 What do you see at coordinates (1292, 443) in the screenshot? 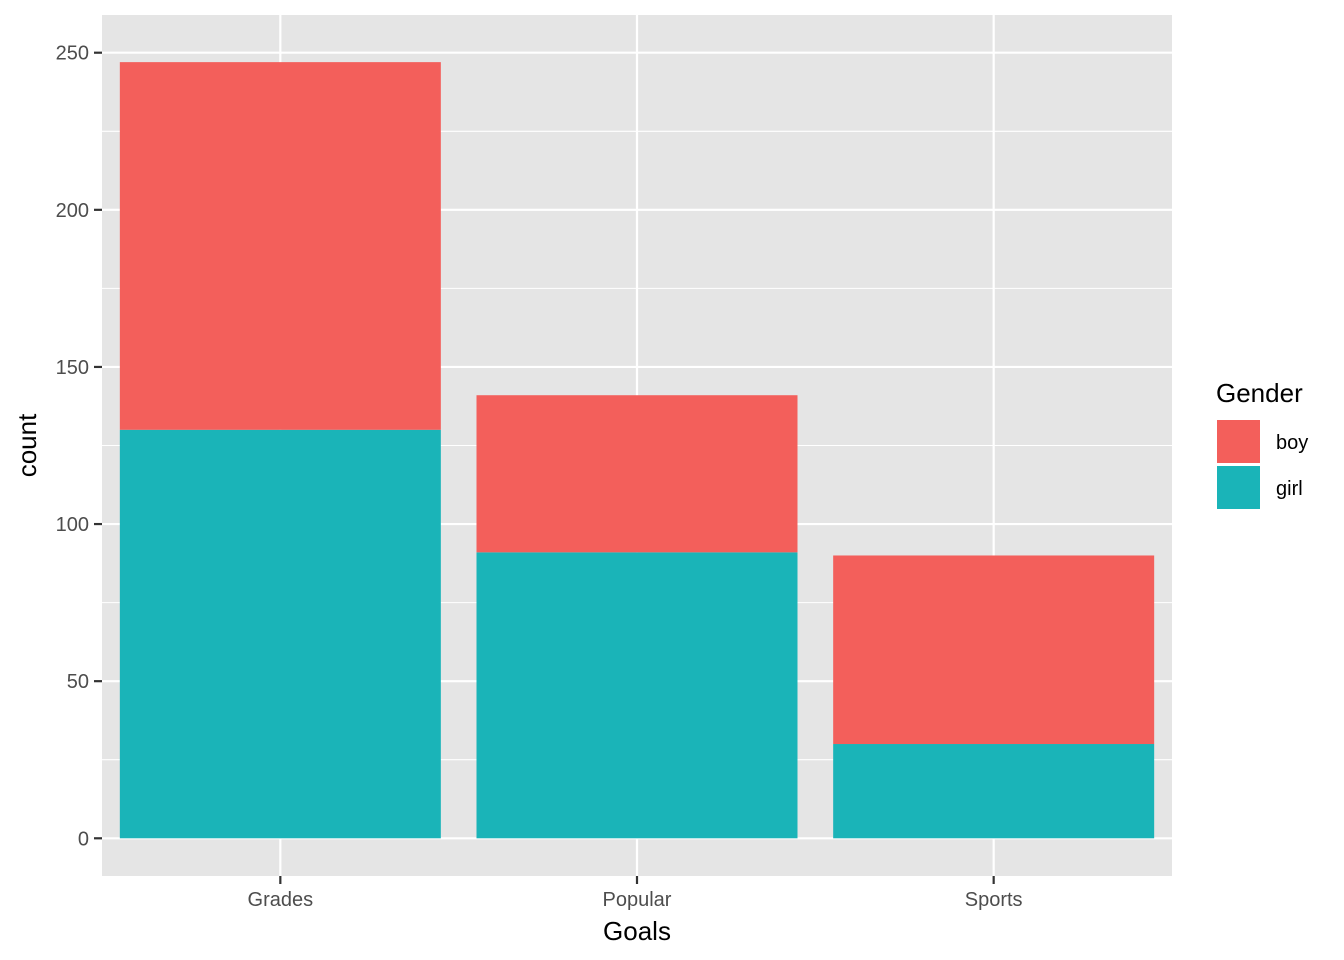
I see `legend-label-boy: boy` at bounding box center [1292, 443].